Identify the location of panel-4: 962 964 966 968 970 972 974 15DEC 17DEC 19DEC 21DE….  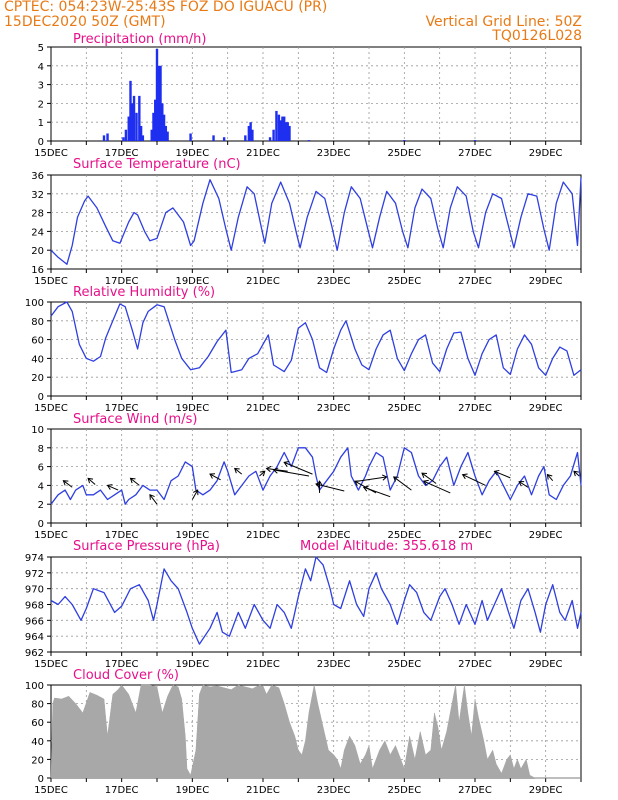
(303, 604).